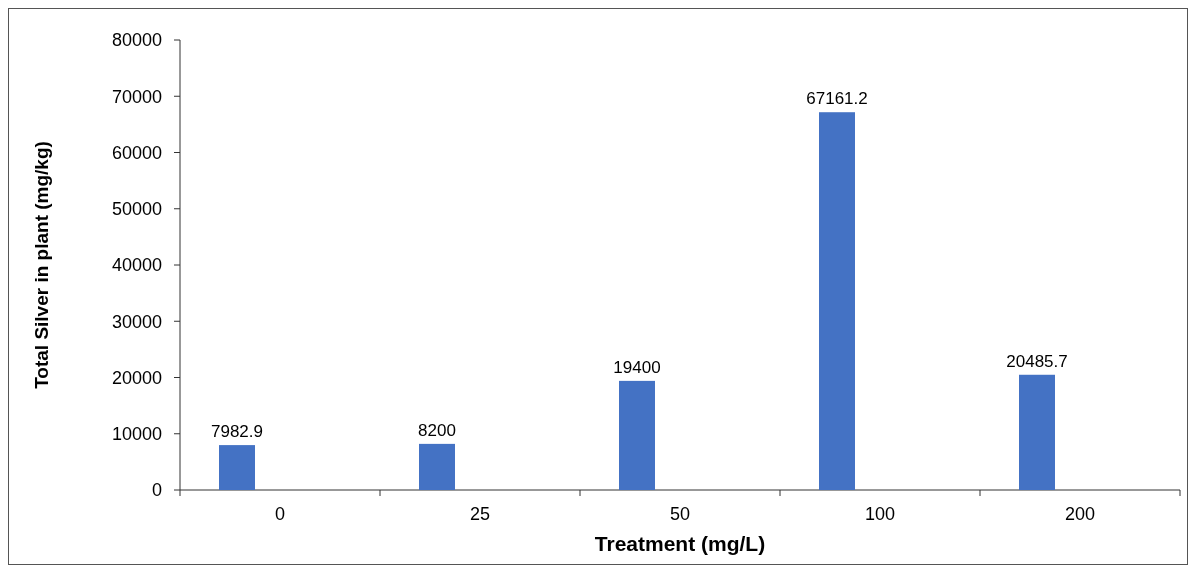 The image size is (1196, 573). Describe the element at coordinates (637, 367) in the screenshot. I see `data-label: 19400` at that location.